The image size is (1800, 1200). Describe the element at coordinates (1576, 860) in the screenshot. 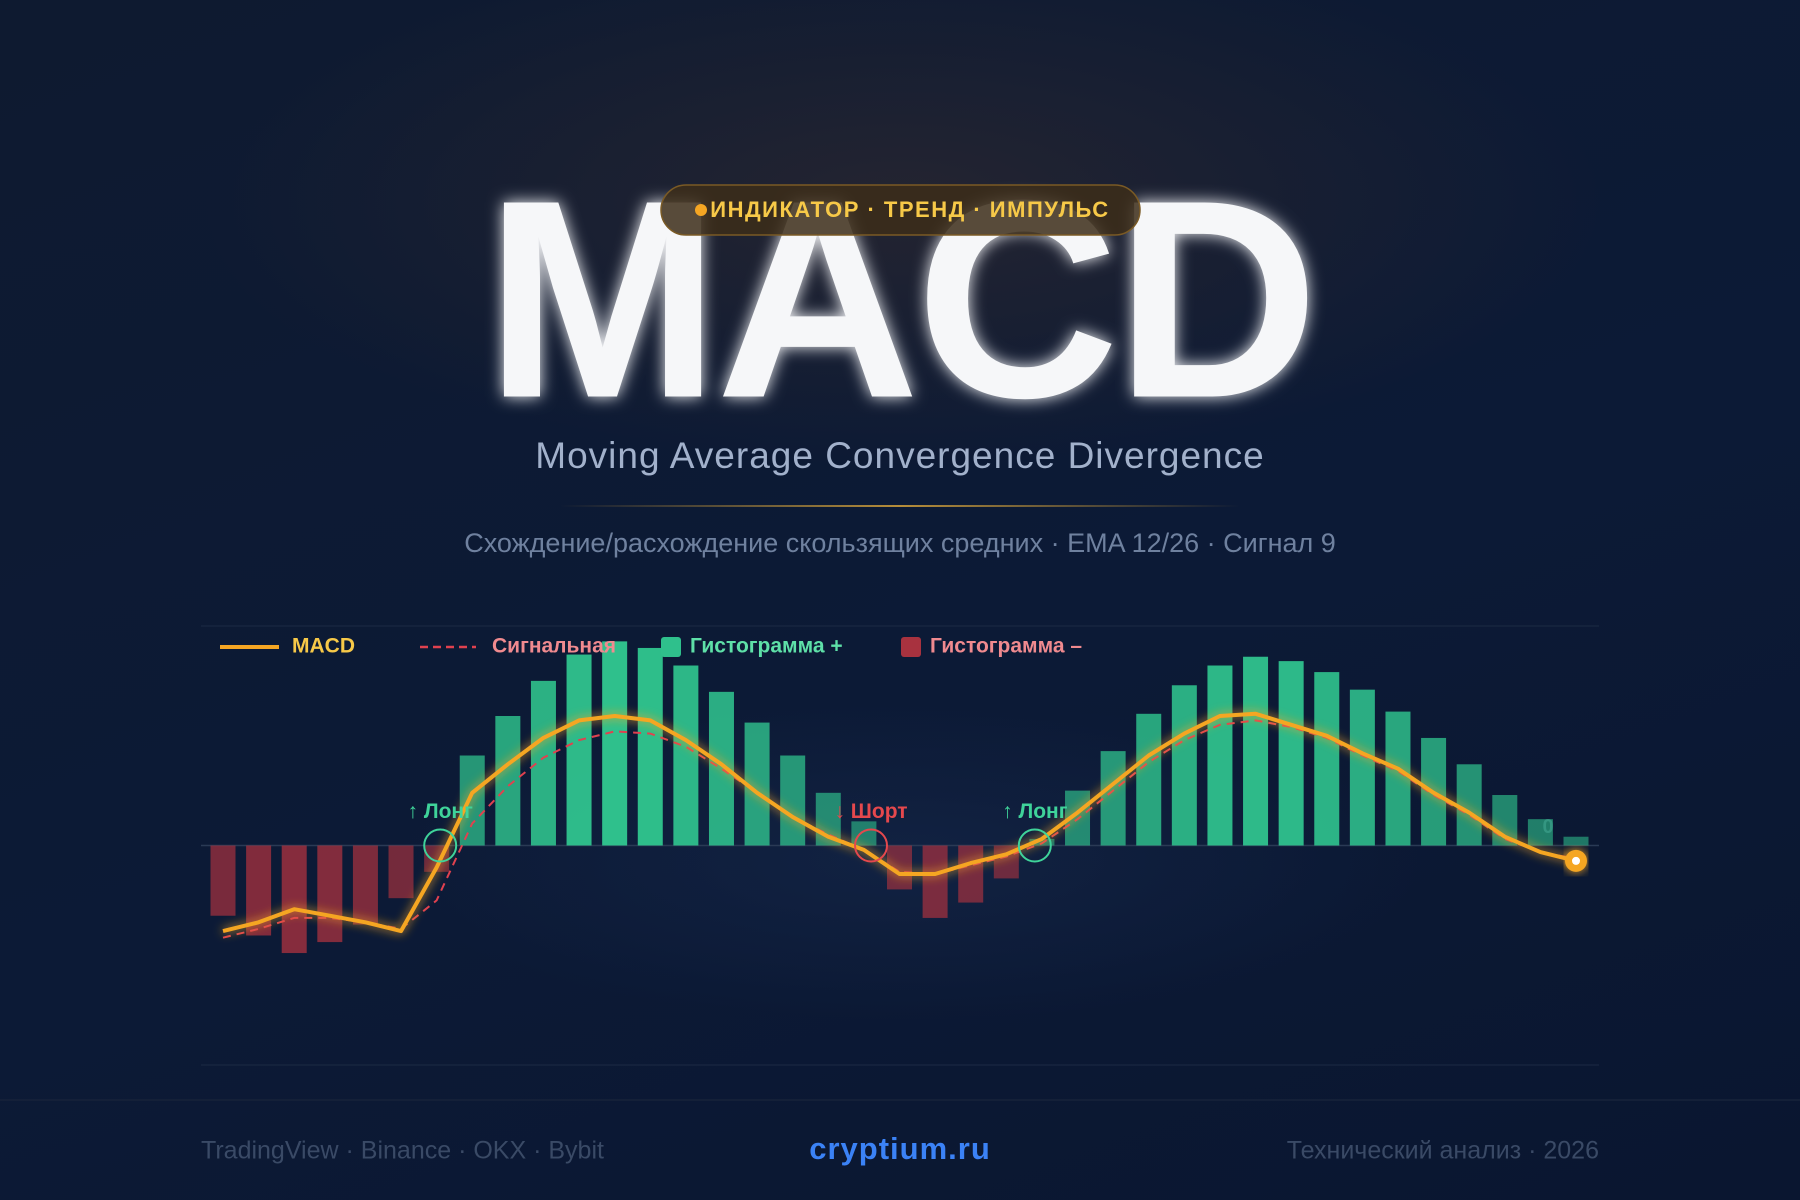

I see `macd-endpoint-core` at that location.